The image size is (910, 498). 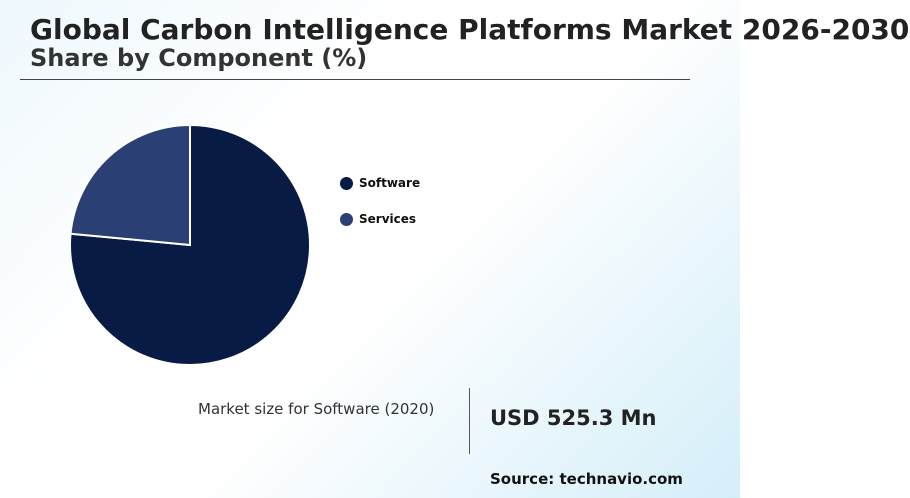 What do you see at coordinates (316, 409) in the screenshot?
I see `kpi-label: Market size for Software (2020)` at bounding box center [316, 409].